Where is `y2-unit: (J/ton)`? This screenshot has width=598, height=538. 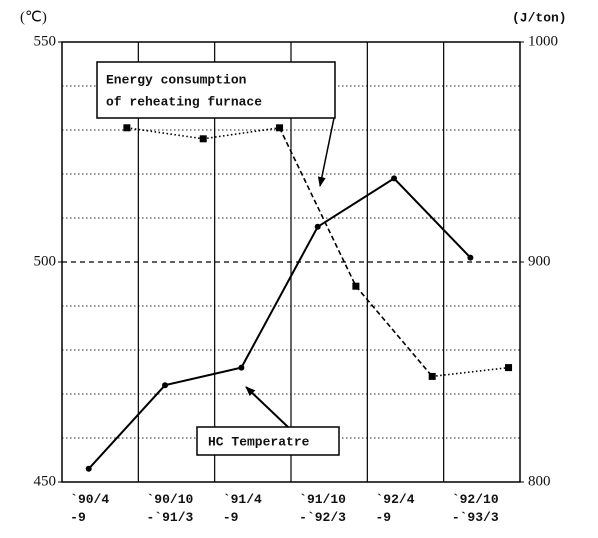 y2-unit: (J/ton) is located at coordinates (539, 17).